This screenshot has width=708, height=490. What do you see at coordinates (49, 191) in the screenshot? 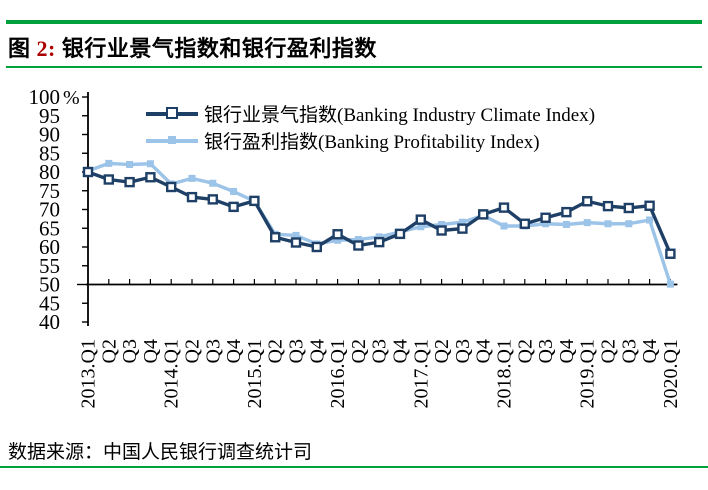
I see `y-tick-label: 75` at bounding box center [49, 191].